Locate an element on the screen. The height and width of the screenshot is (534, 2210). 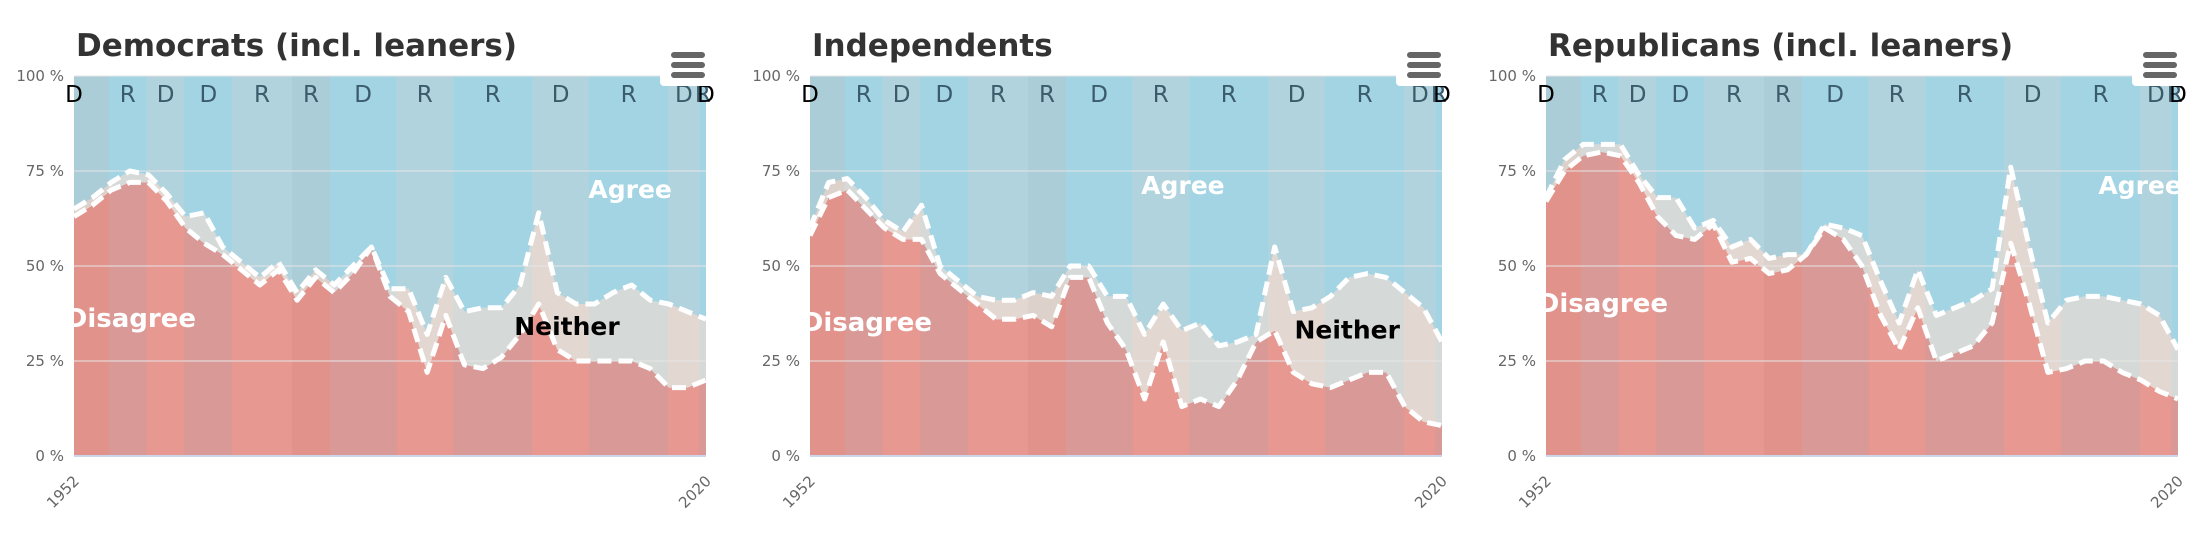
chart-title: Independents is located at coordinates (932, 46).